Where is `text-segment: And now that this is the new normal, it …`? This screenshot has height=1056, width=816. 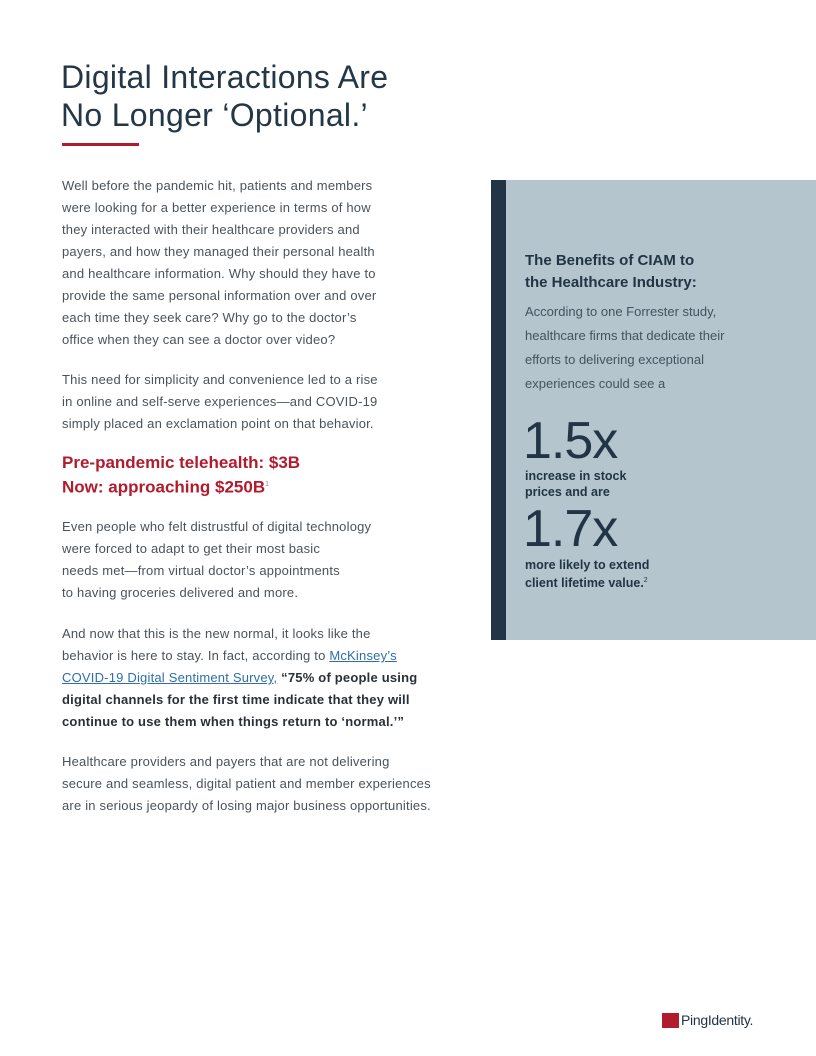 text-segment: And now that this is the new normal, it … is located at coordinates (216, 633).